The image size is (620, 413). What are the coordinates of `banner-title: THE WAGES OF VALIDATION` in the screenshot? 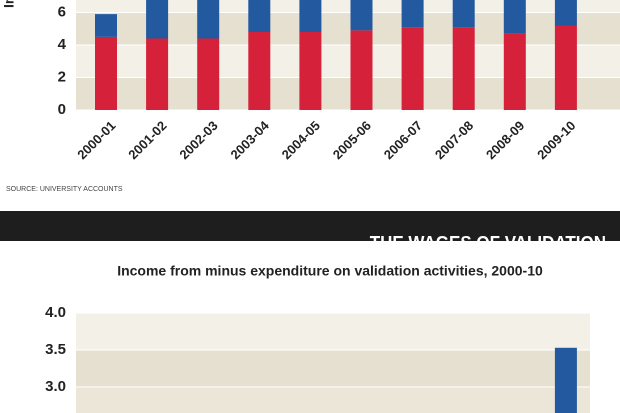 It's located at (488, 242).